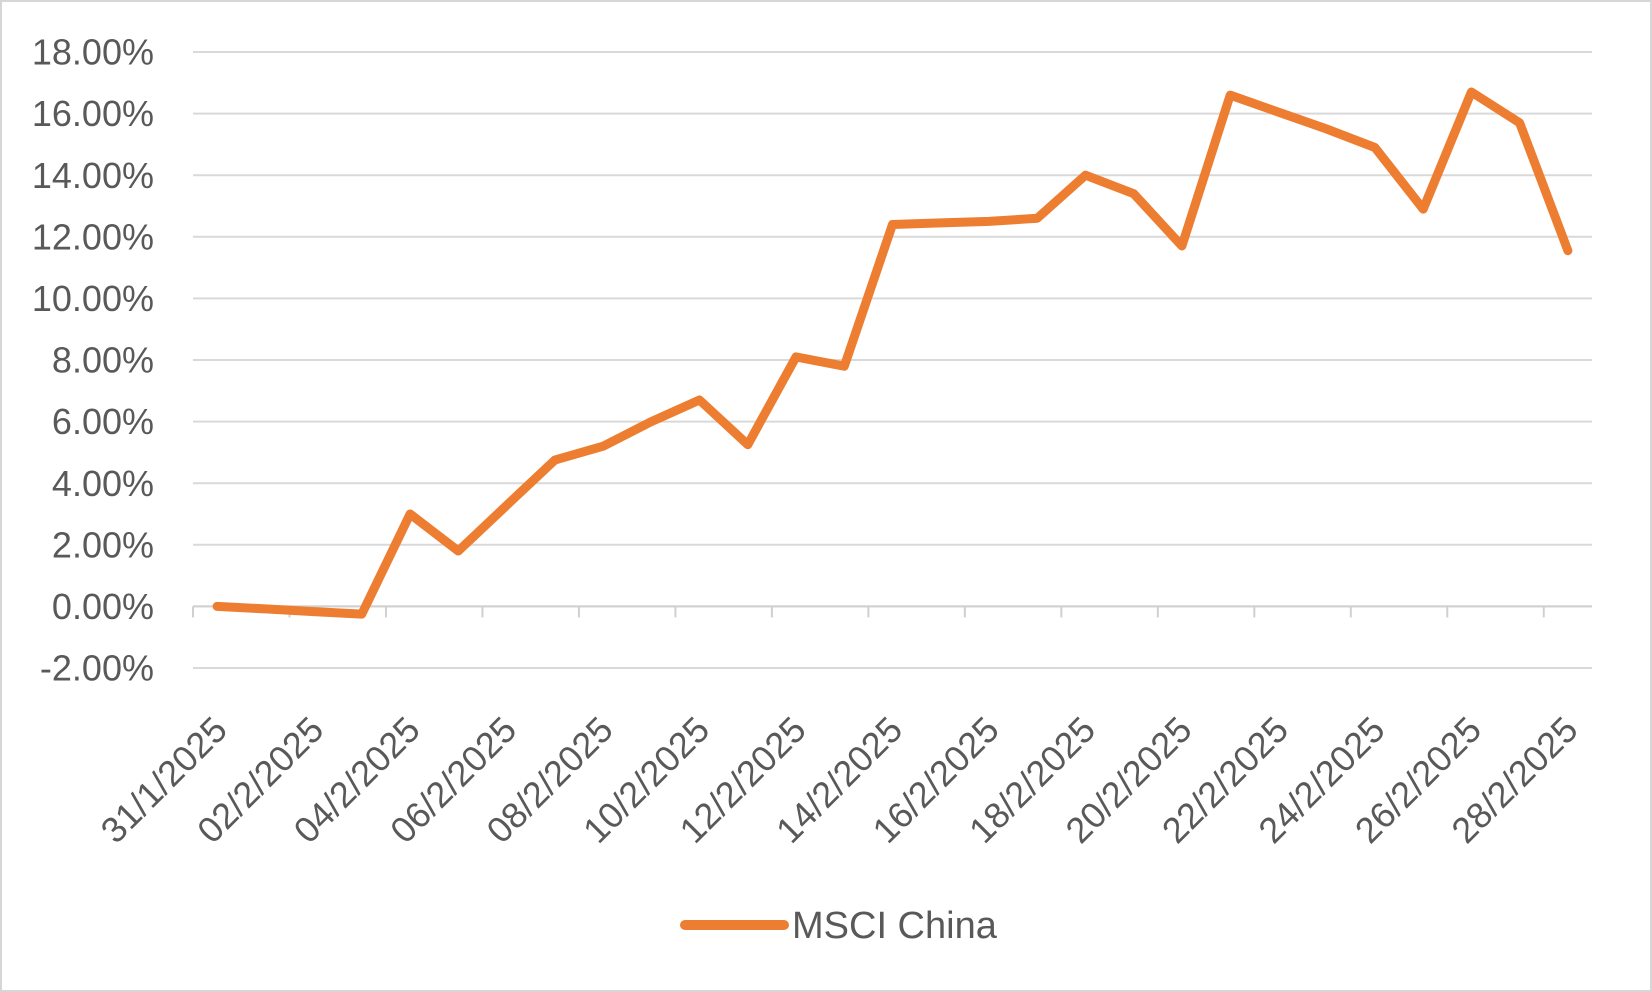 This screenshot has width=1652, height=992. Describe the element at coordinates (892, 611) in the screenshot. I see `x-axis-group` at that location.